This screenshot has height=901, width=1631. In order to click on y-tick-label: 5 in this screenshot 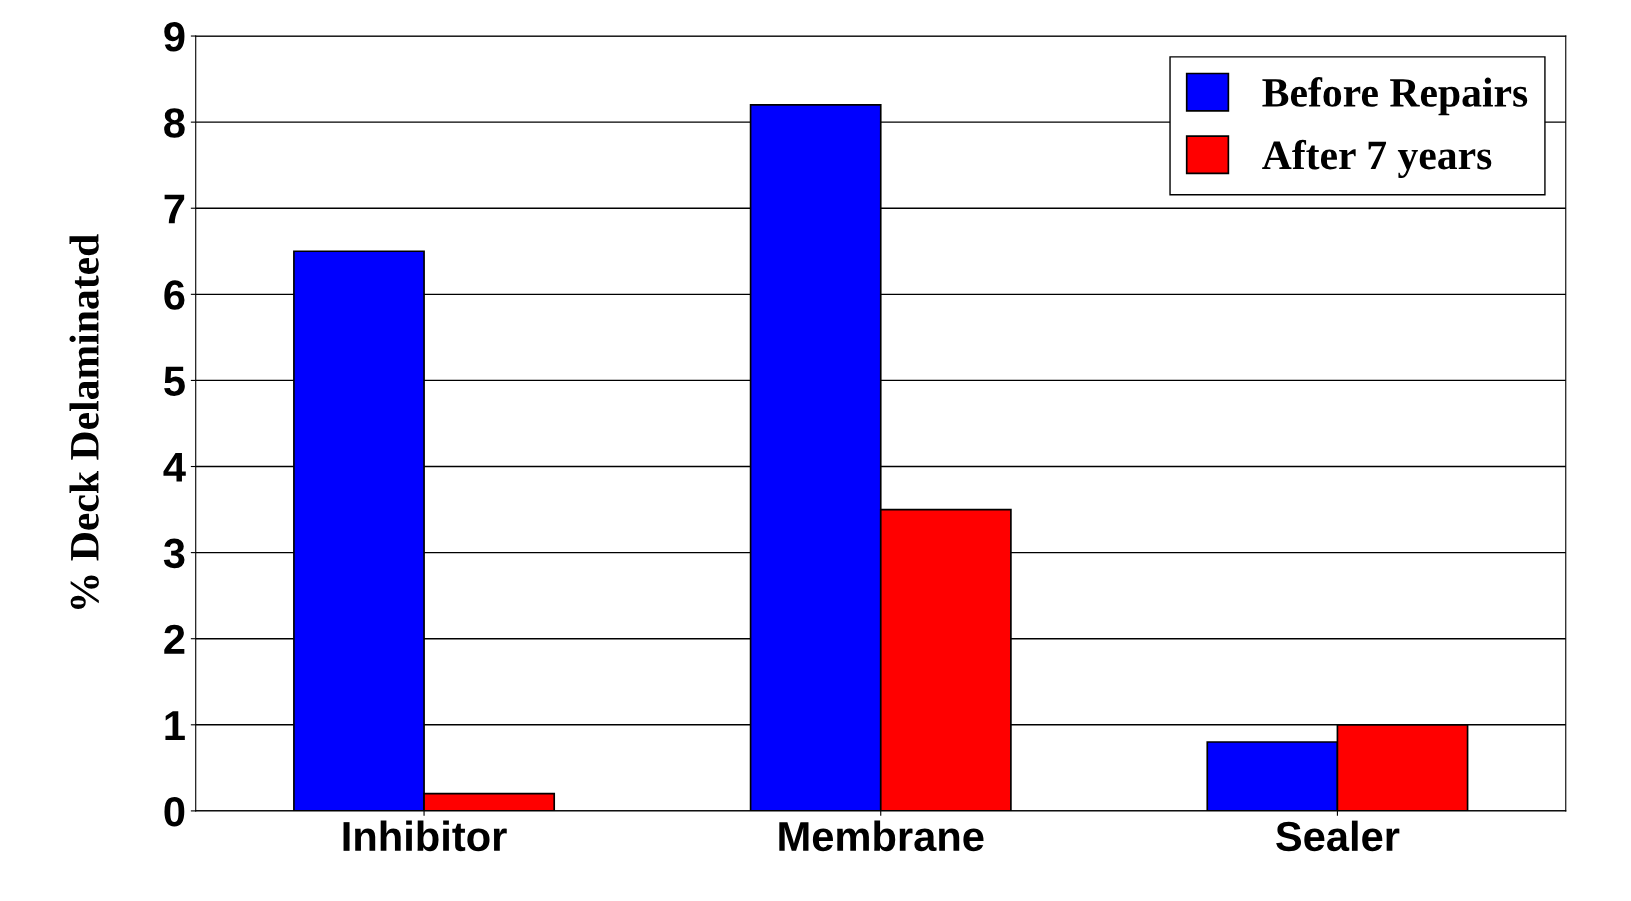, I will do `click(174, 381)`.